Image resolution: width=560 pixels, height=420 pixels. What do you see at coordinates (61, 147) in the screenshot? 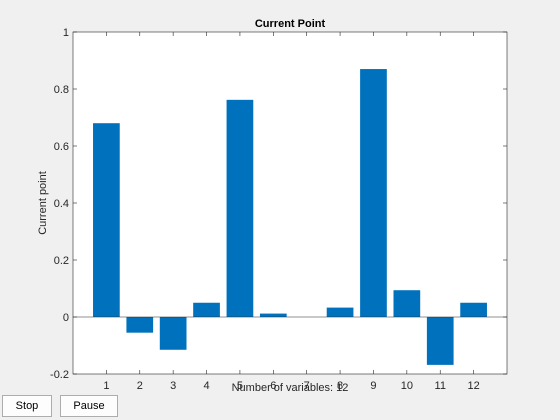
I see `y-tick-label: 0.6` at bounding box center [61, 147].